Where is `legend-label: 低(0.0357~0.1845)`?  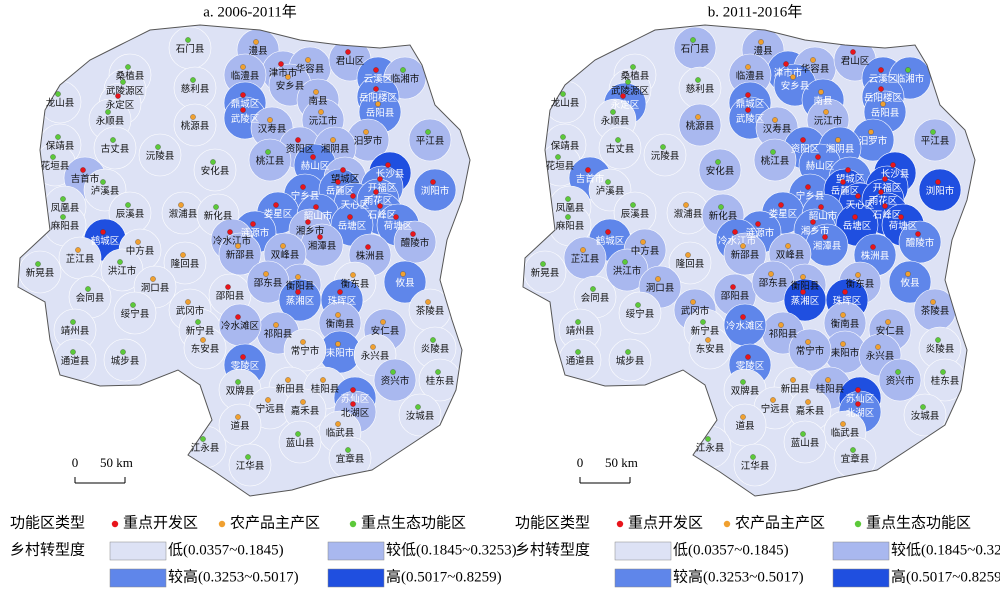 legend-label: 低(0.0357~0.1845) is located at coordinates (226, 549).